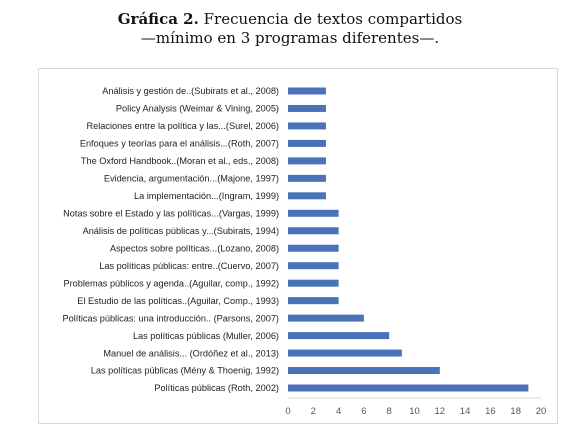  What do you see at coordinates (158, 19) in the screenshot?
I see `title-prefix: Gráfica 2.` at bounding box center [158, 19].